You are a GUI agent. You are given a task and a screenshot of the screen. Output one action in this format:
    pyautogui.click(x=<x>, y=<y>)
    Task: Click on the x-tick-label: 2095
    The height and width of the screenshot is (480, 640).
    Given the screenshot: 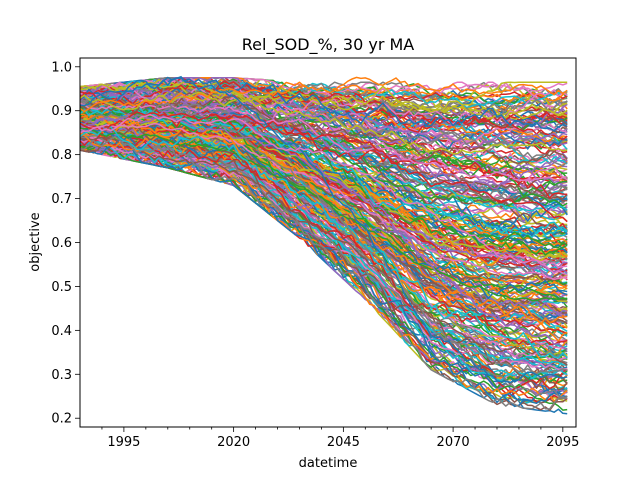 What is the action you would take?
    pyautogui.click(x=562, y=442)
    